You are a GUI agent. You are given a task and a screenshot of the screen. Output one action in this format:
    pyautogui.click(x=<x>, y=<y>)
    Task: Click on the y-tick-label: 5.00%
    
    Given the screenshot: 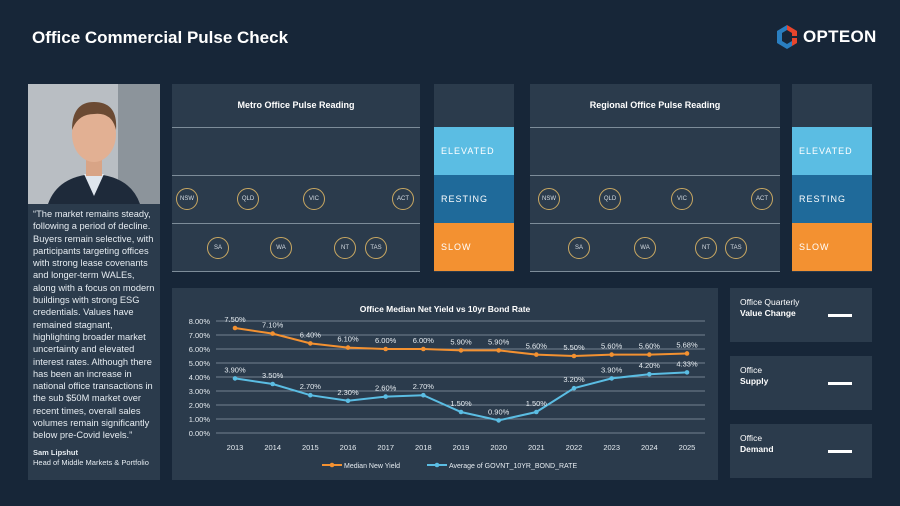 What is the action you would take?
    pyautogui.click(x=200, y=363)
    